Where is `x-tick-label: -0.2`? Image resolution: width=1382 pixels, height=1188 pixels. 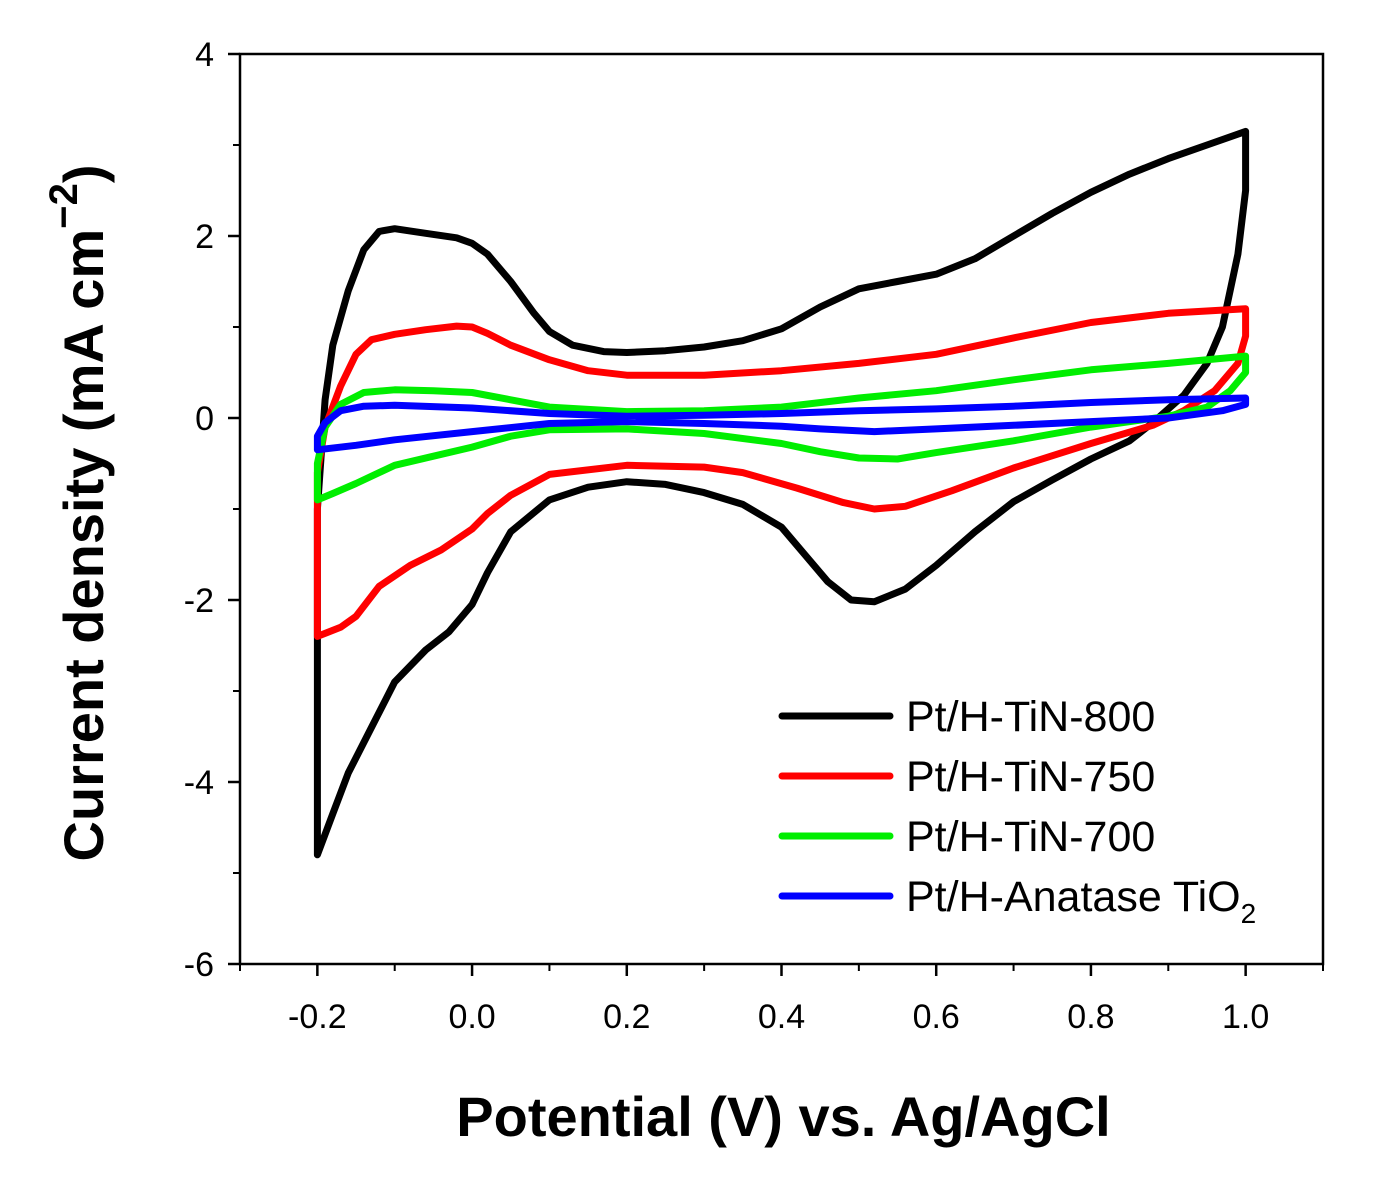 x-tick-label: -0.2 is located at coordinates (317, 1017).